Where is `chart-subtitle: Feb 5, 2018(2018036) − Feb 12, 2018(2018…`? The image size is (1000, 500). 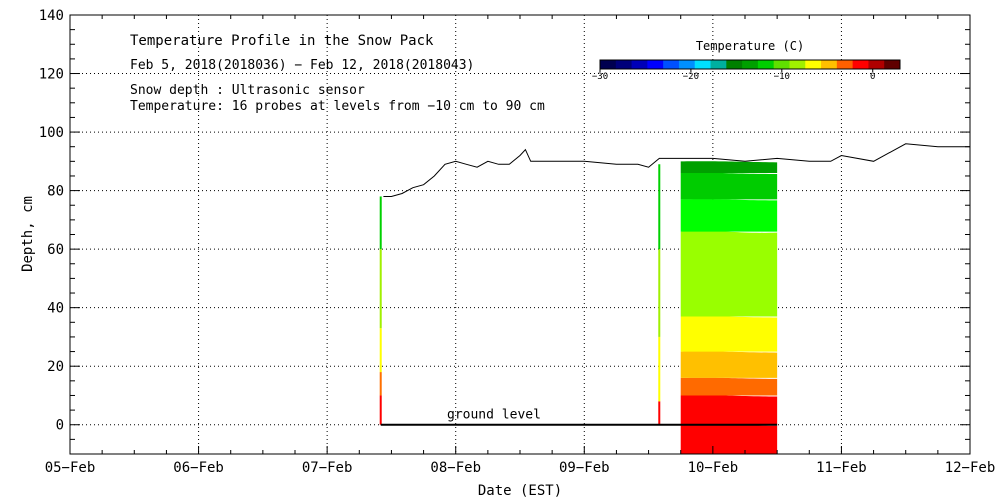 chart-subtitle: Feb 5, 2018(2018036) − Feb 12, 2018(2018… is located at coordinates (302, 65).